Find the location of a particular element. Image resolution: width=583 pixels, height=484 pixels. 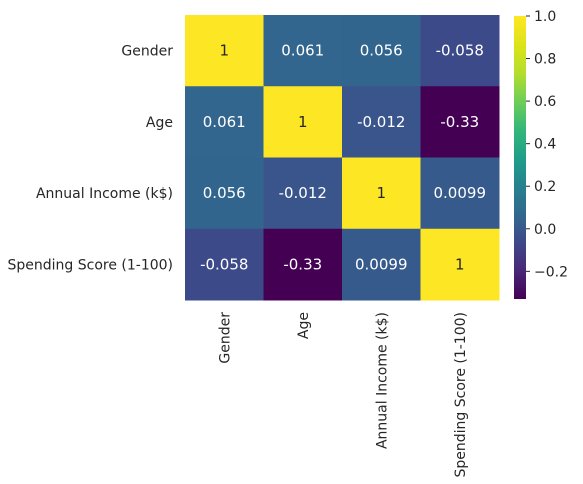

heatmap-cell-label-0-3: -0.058 is located at coordinates (460, 51).